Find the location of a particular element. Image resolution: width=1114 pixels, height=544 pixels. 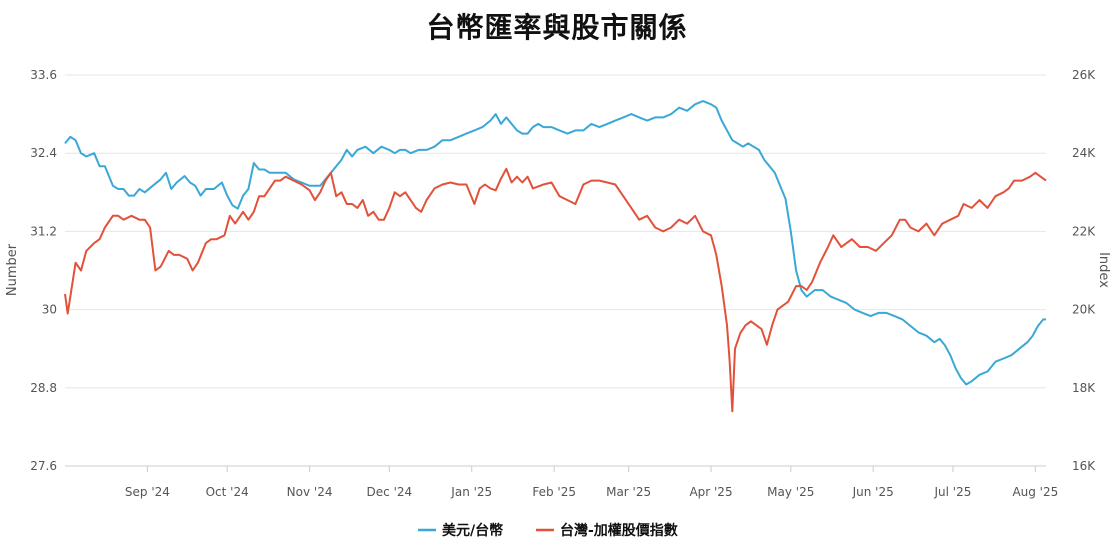

y-axis-left: 33.6 32.4 31.2 30 28.8 27.6 is located at coordinates (43, 270).